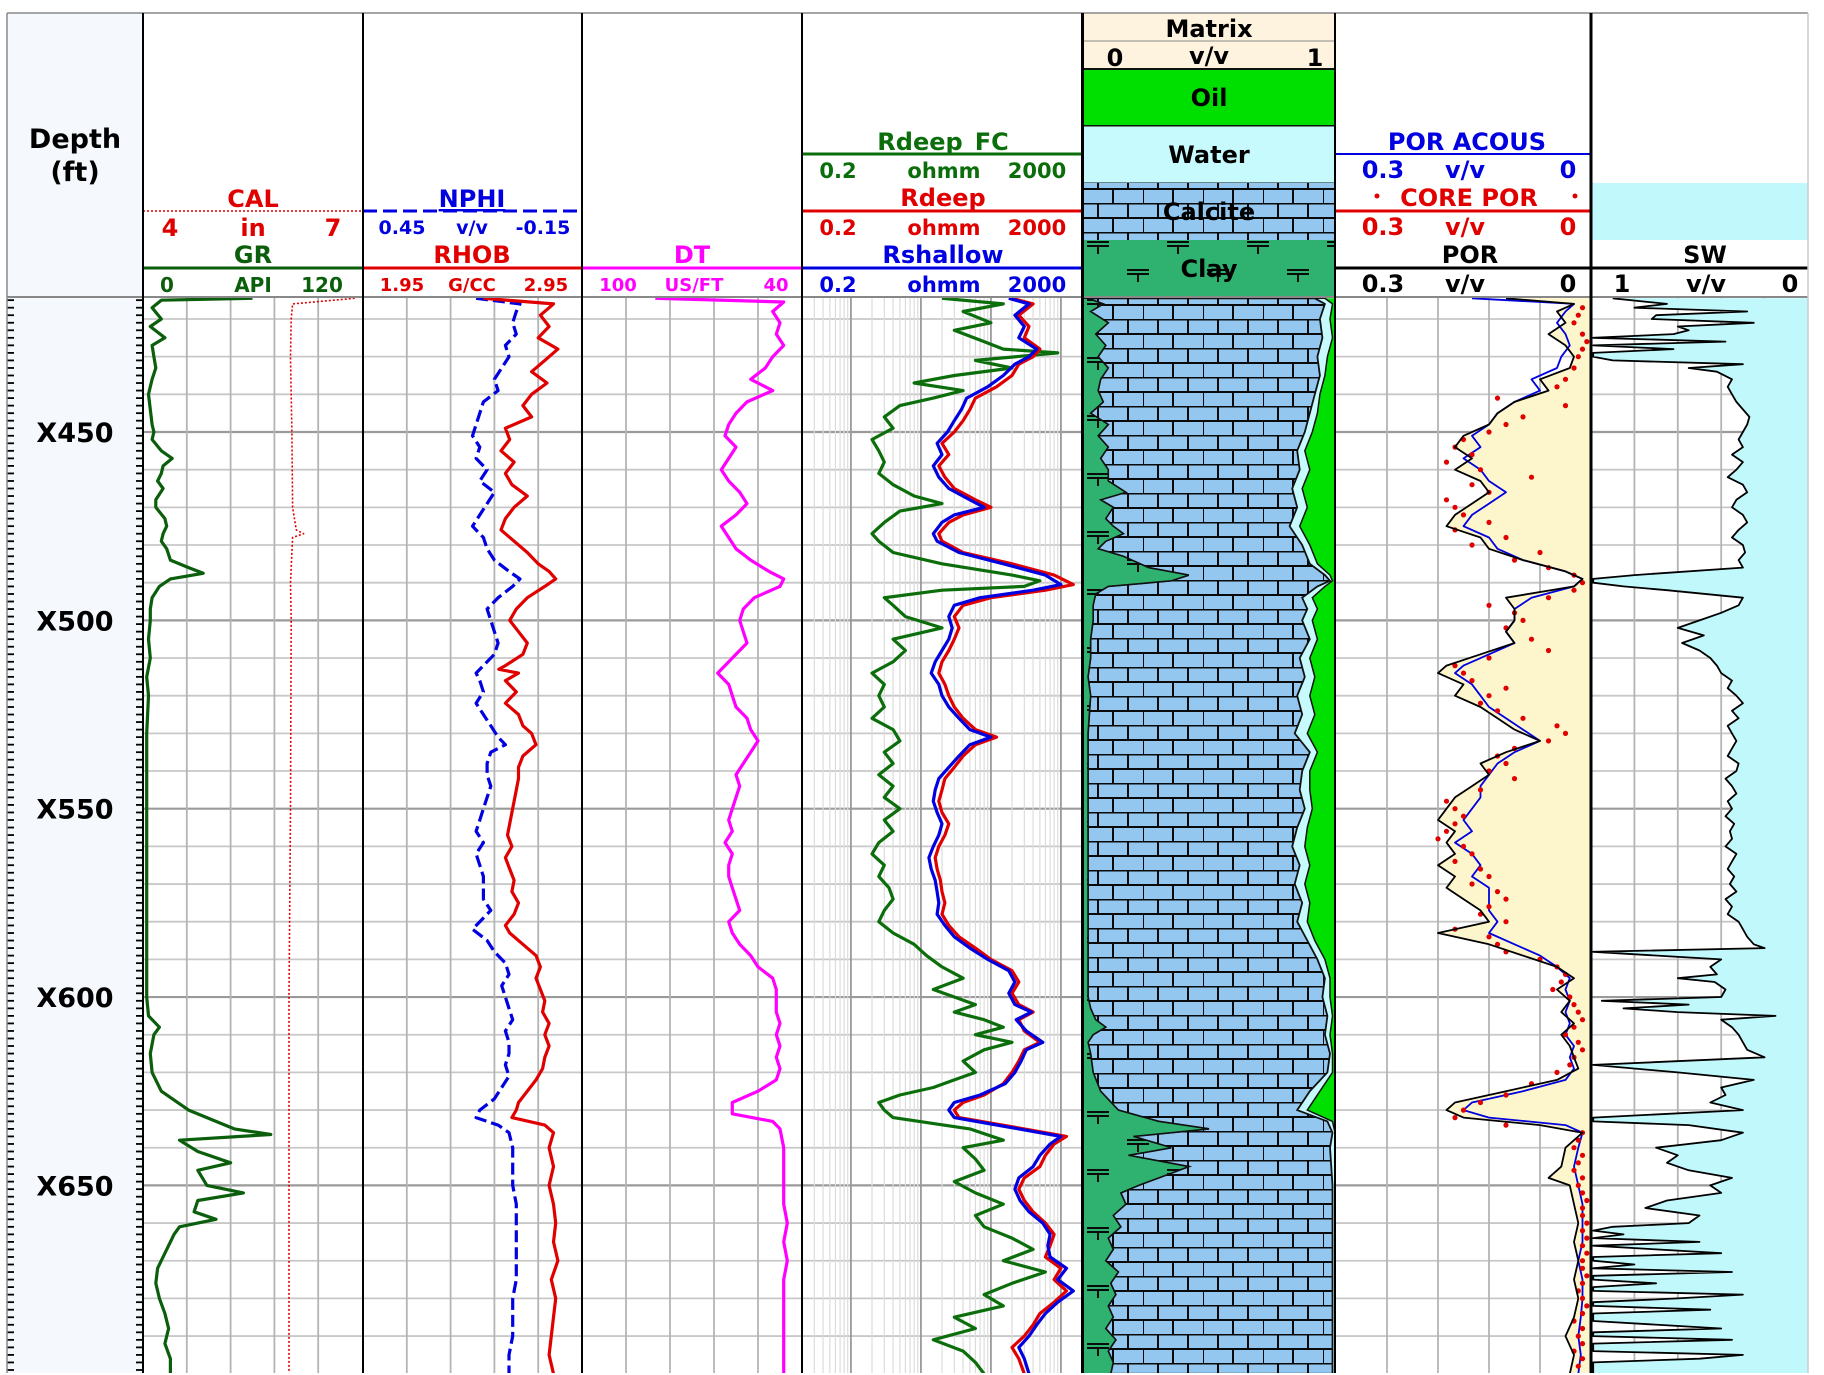 The width and height of the screenshot is (1824, 1375). What do you see at coordinates (942, 142) in the screenshot?
I see `rdeep-fc-name: Rdeep_FC` at bounding box center [942, 142].